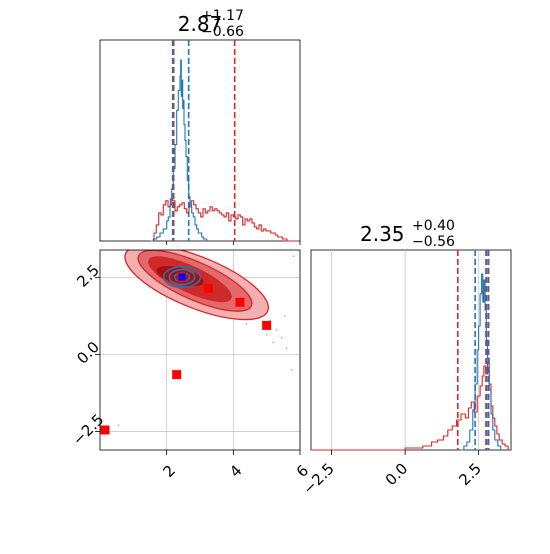 The image size is (550, 554). What do you see at coordinates (197, 342) in the screenshot?
I see `joint-panel-content` at bounding box center [197, 342].